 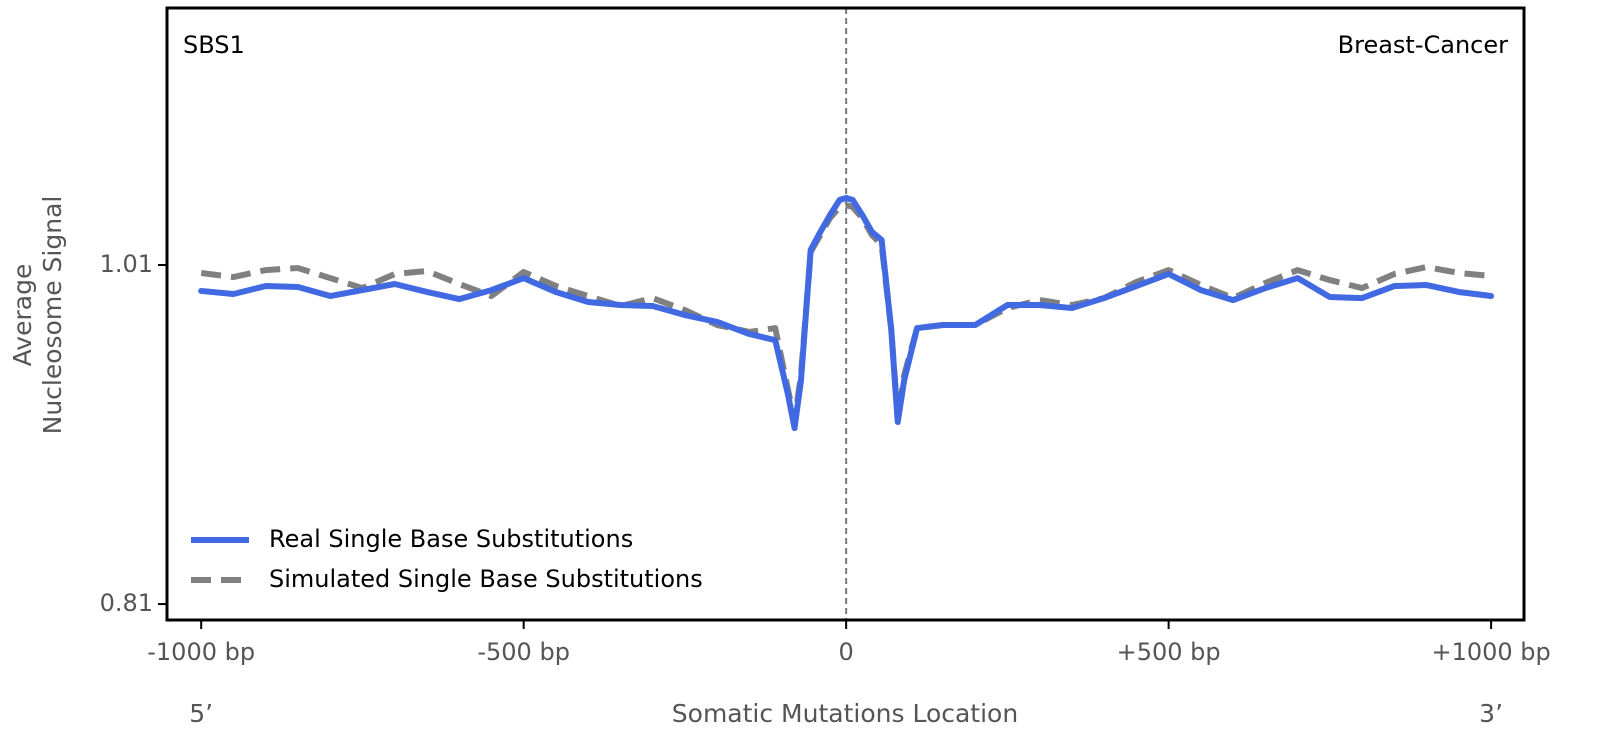 What do you see at coordinates (1491, 713) in the screenshot?
I see `x-end-label: 3’` at bounding box center [1491, 713].